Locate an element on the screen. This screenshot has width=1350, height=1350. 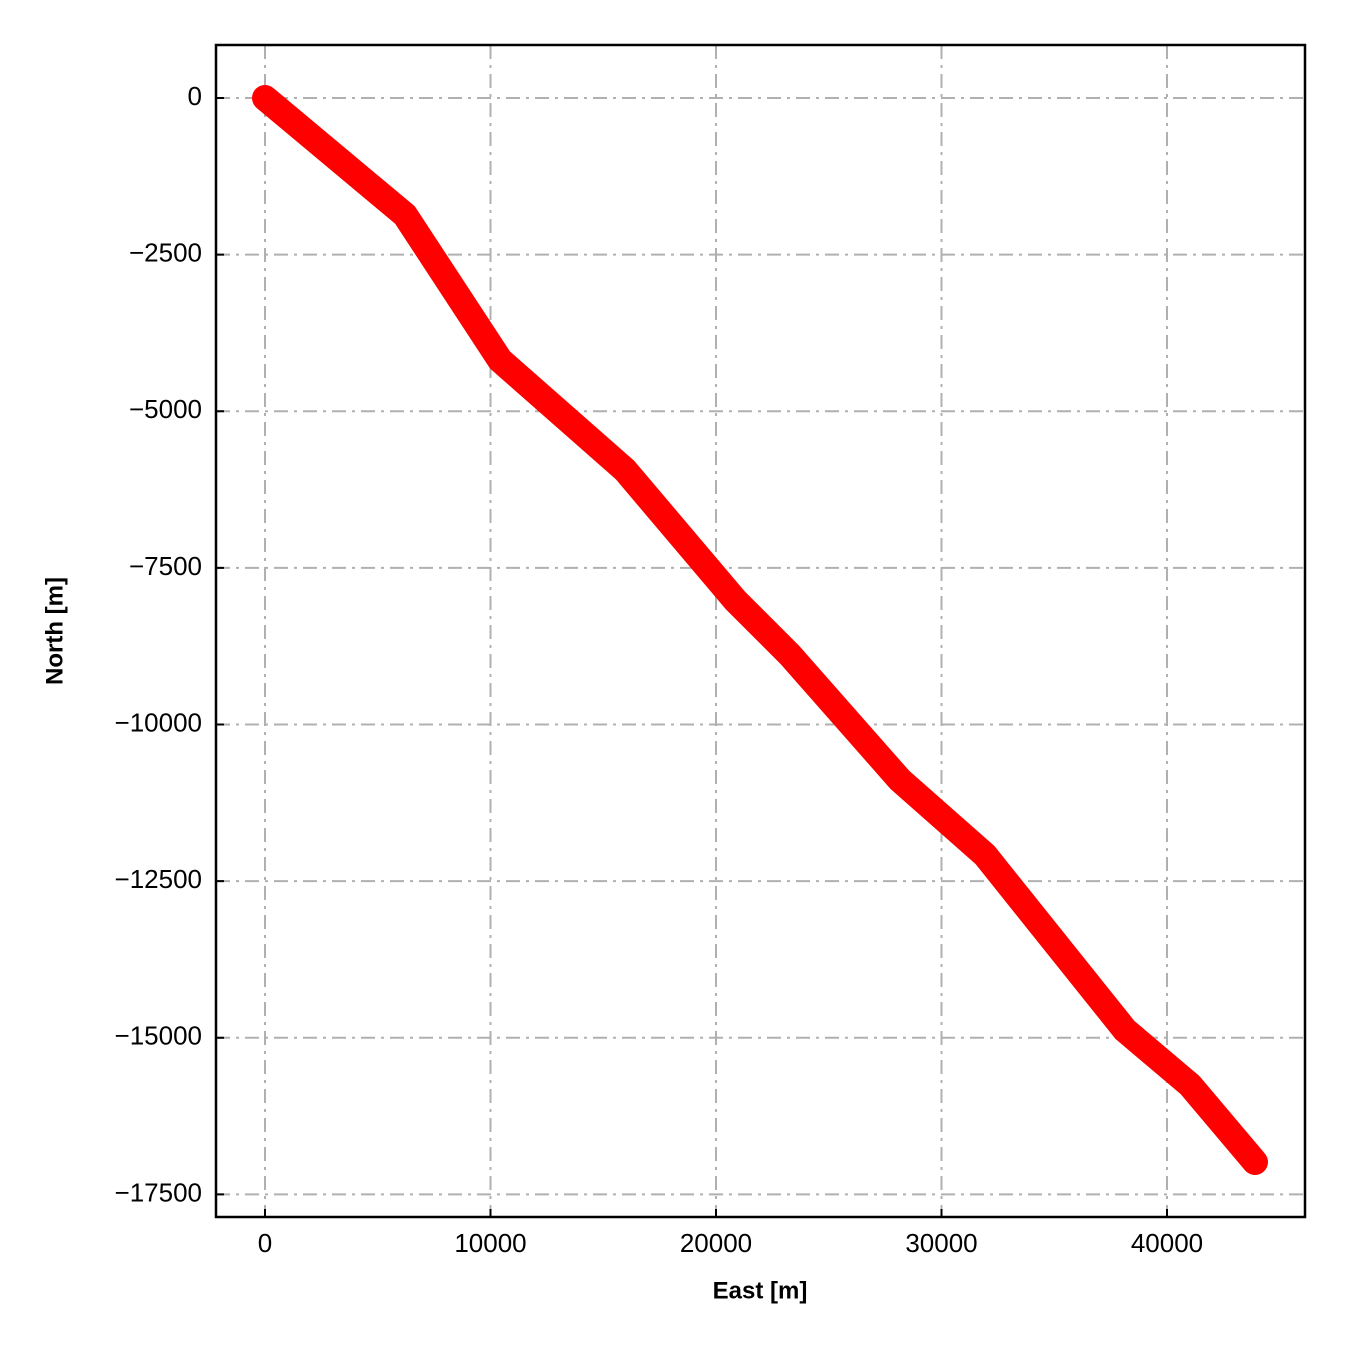
y-tick-label: −5000 is located at coordinates (165, 409).